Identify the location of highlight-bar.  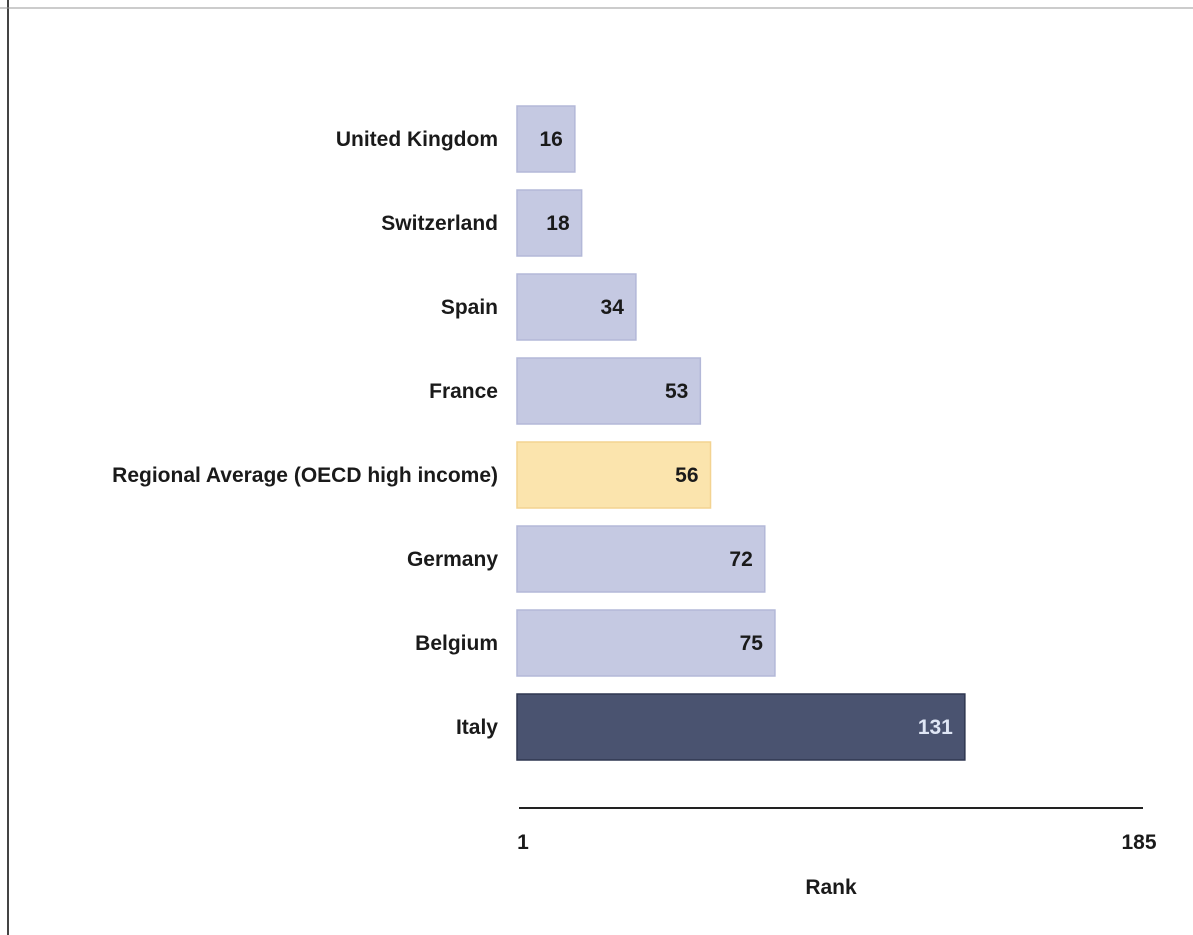
(741, 727).